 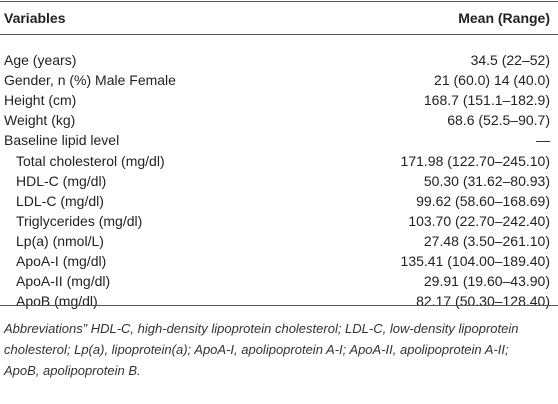 I want to click on value-cell: 34.5 (22–52), so click(x=510, y=60).